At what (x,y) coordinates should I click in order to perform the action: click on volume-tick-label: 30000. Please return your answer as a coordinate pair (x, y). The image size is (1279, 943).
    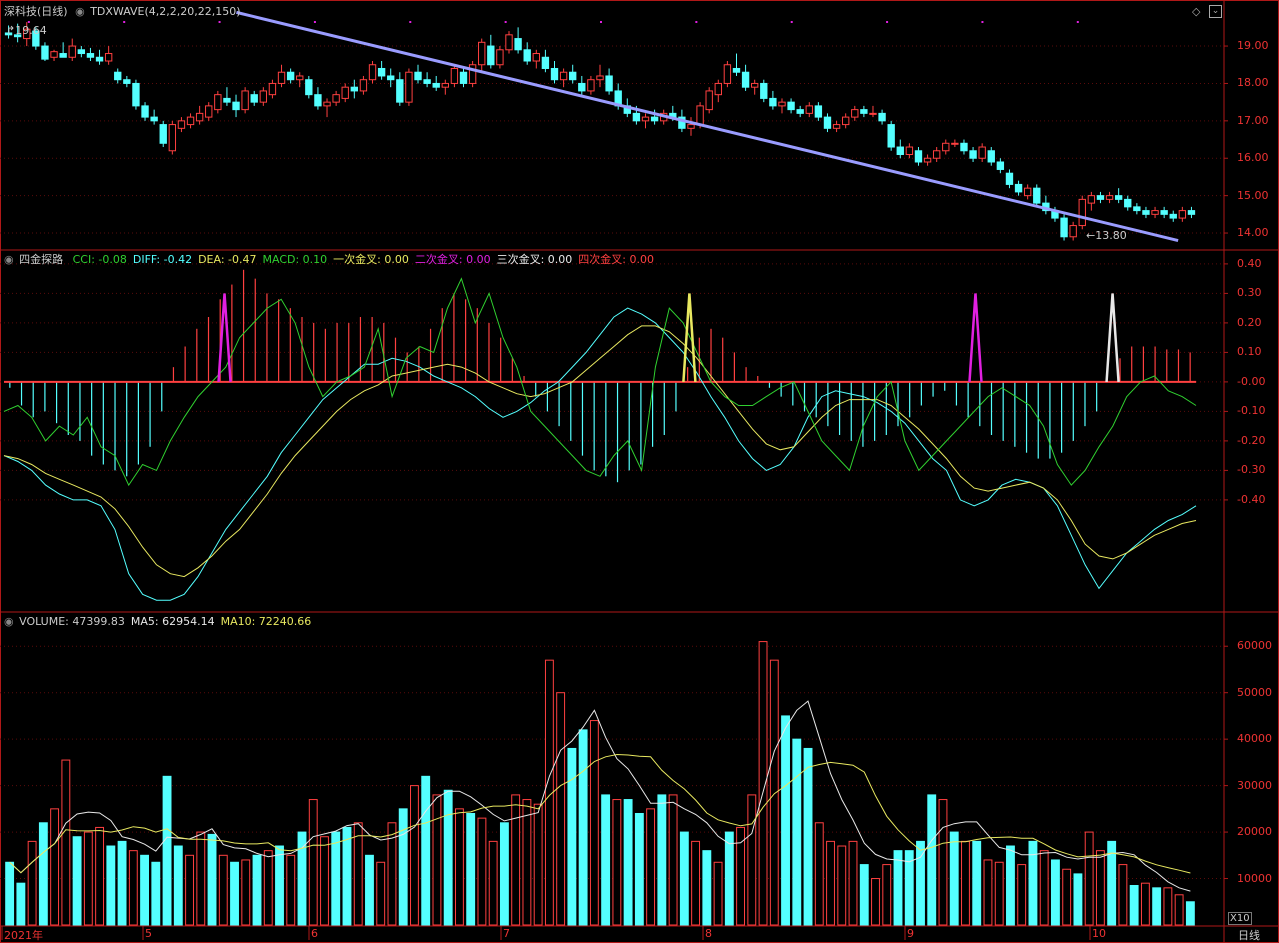
    Looking at the image, I should click on (1254, 785).